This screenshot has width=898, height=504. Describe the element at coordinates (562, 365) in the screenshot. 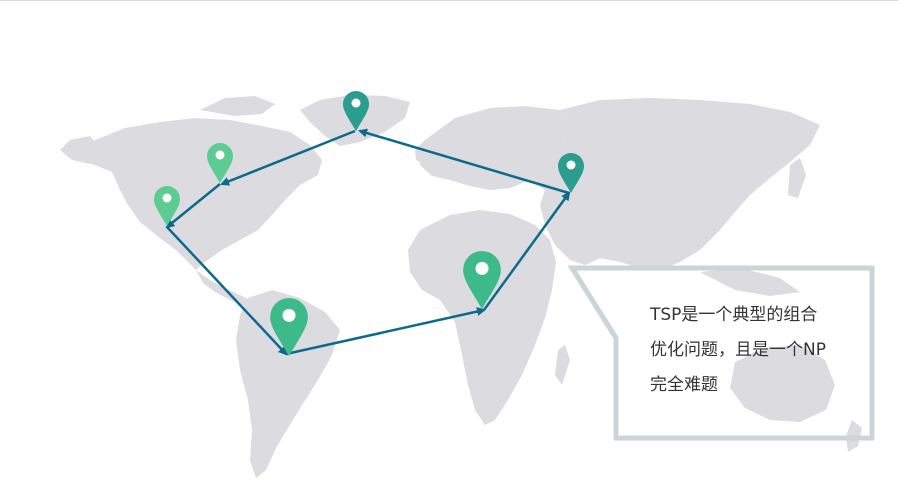

I see `madagascar-landmass` at that location.